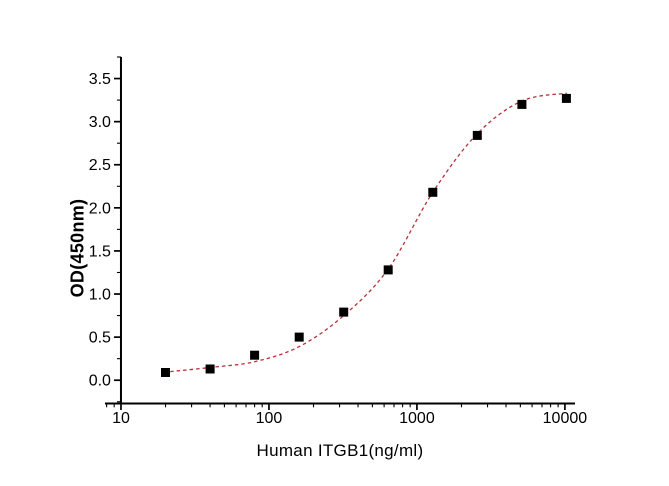  Describe the element at coordinates (417, 418) in the screenshot. I see `x-tick-label: 1000` at that location.